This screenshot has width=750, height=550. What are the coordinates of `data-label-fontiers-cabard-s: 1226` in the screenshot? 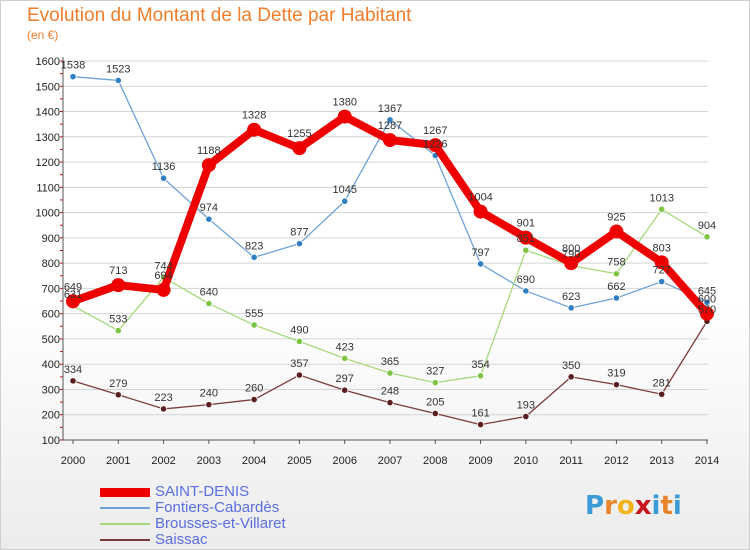 It's located at (435, 144).